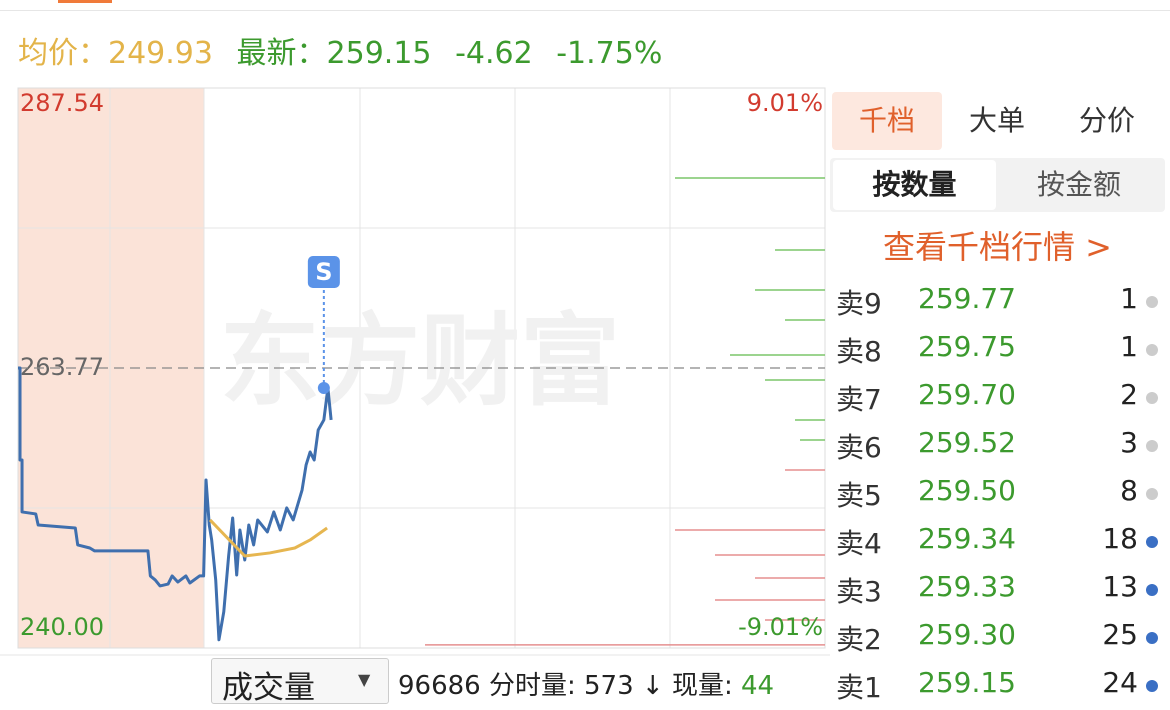 Image resolution: width=1170 pixels, height=710 pixels. I want to click on price: 259.33, so click(967, 586).